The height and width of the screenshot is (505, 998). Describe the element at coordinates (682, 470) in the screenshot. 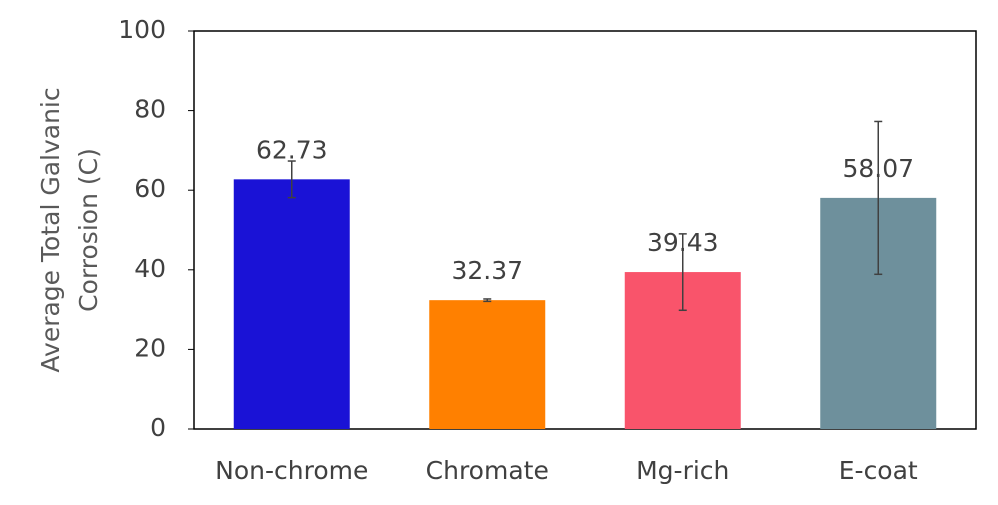

I see `x-tick-label: Mg-rich` at that location.